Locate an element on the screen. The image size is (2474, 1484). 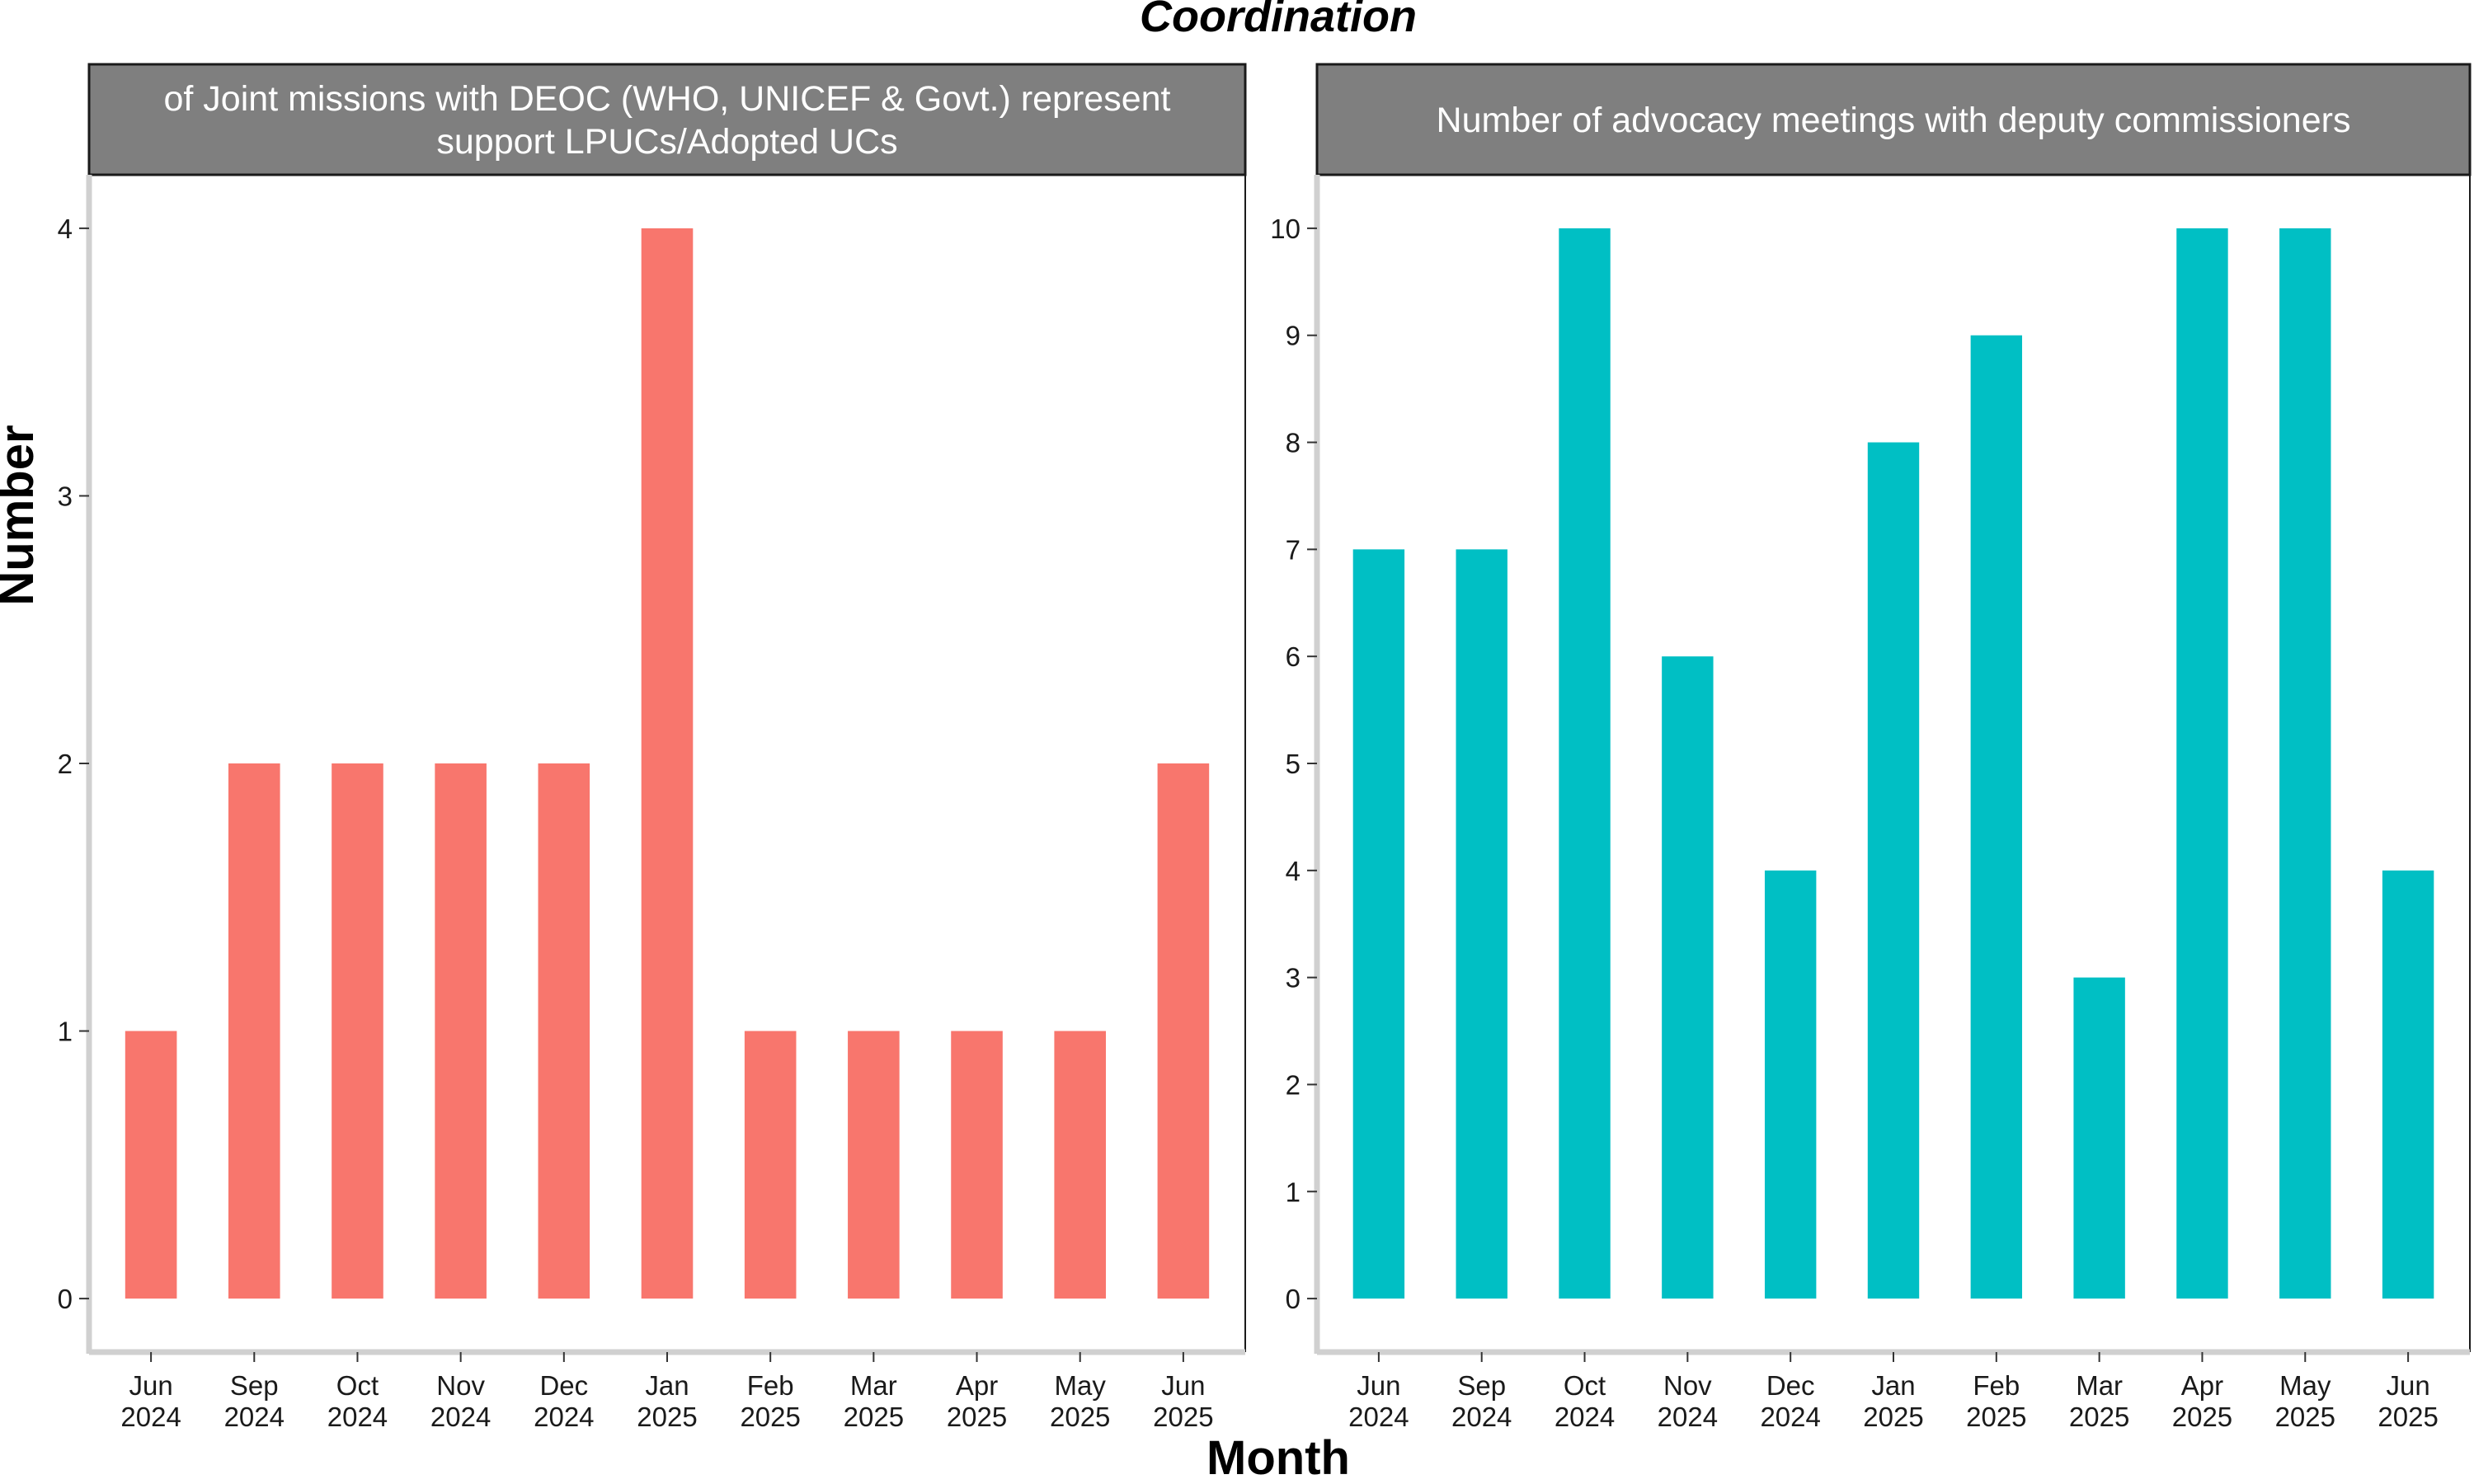
y-tick-label: 10 is located at coordinates (1285, 229).